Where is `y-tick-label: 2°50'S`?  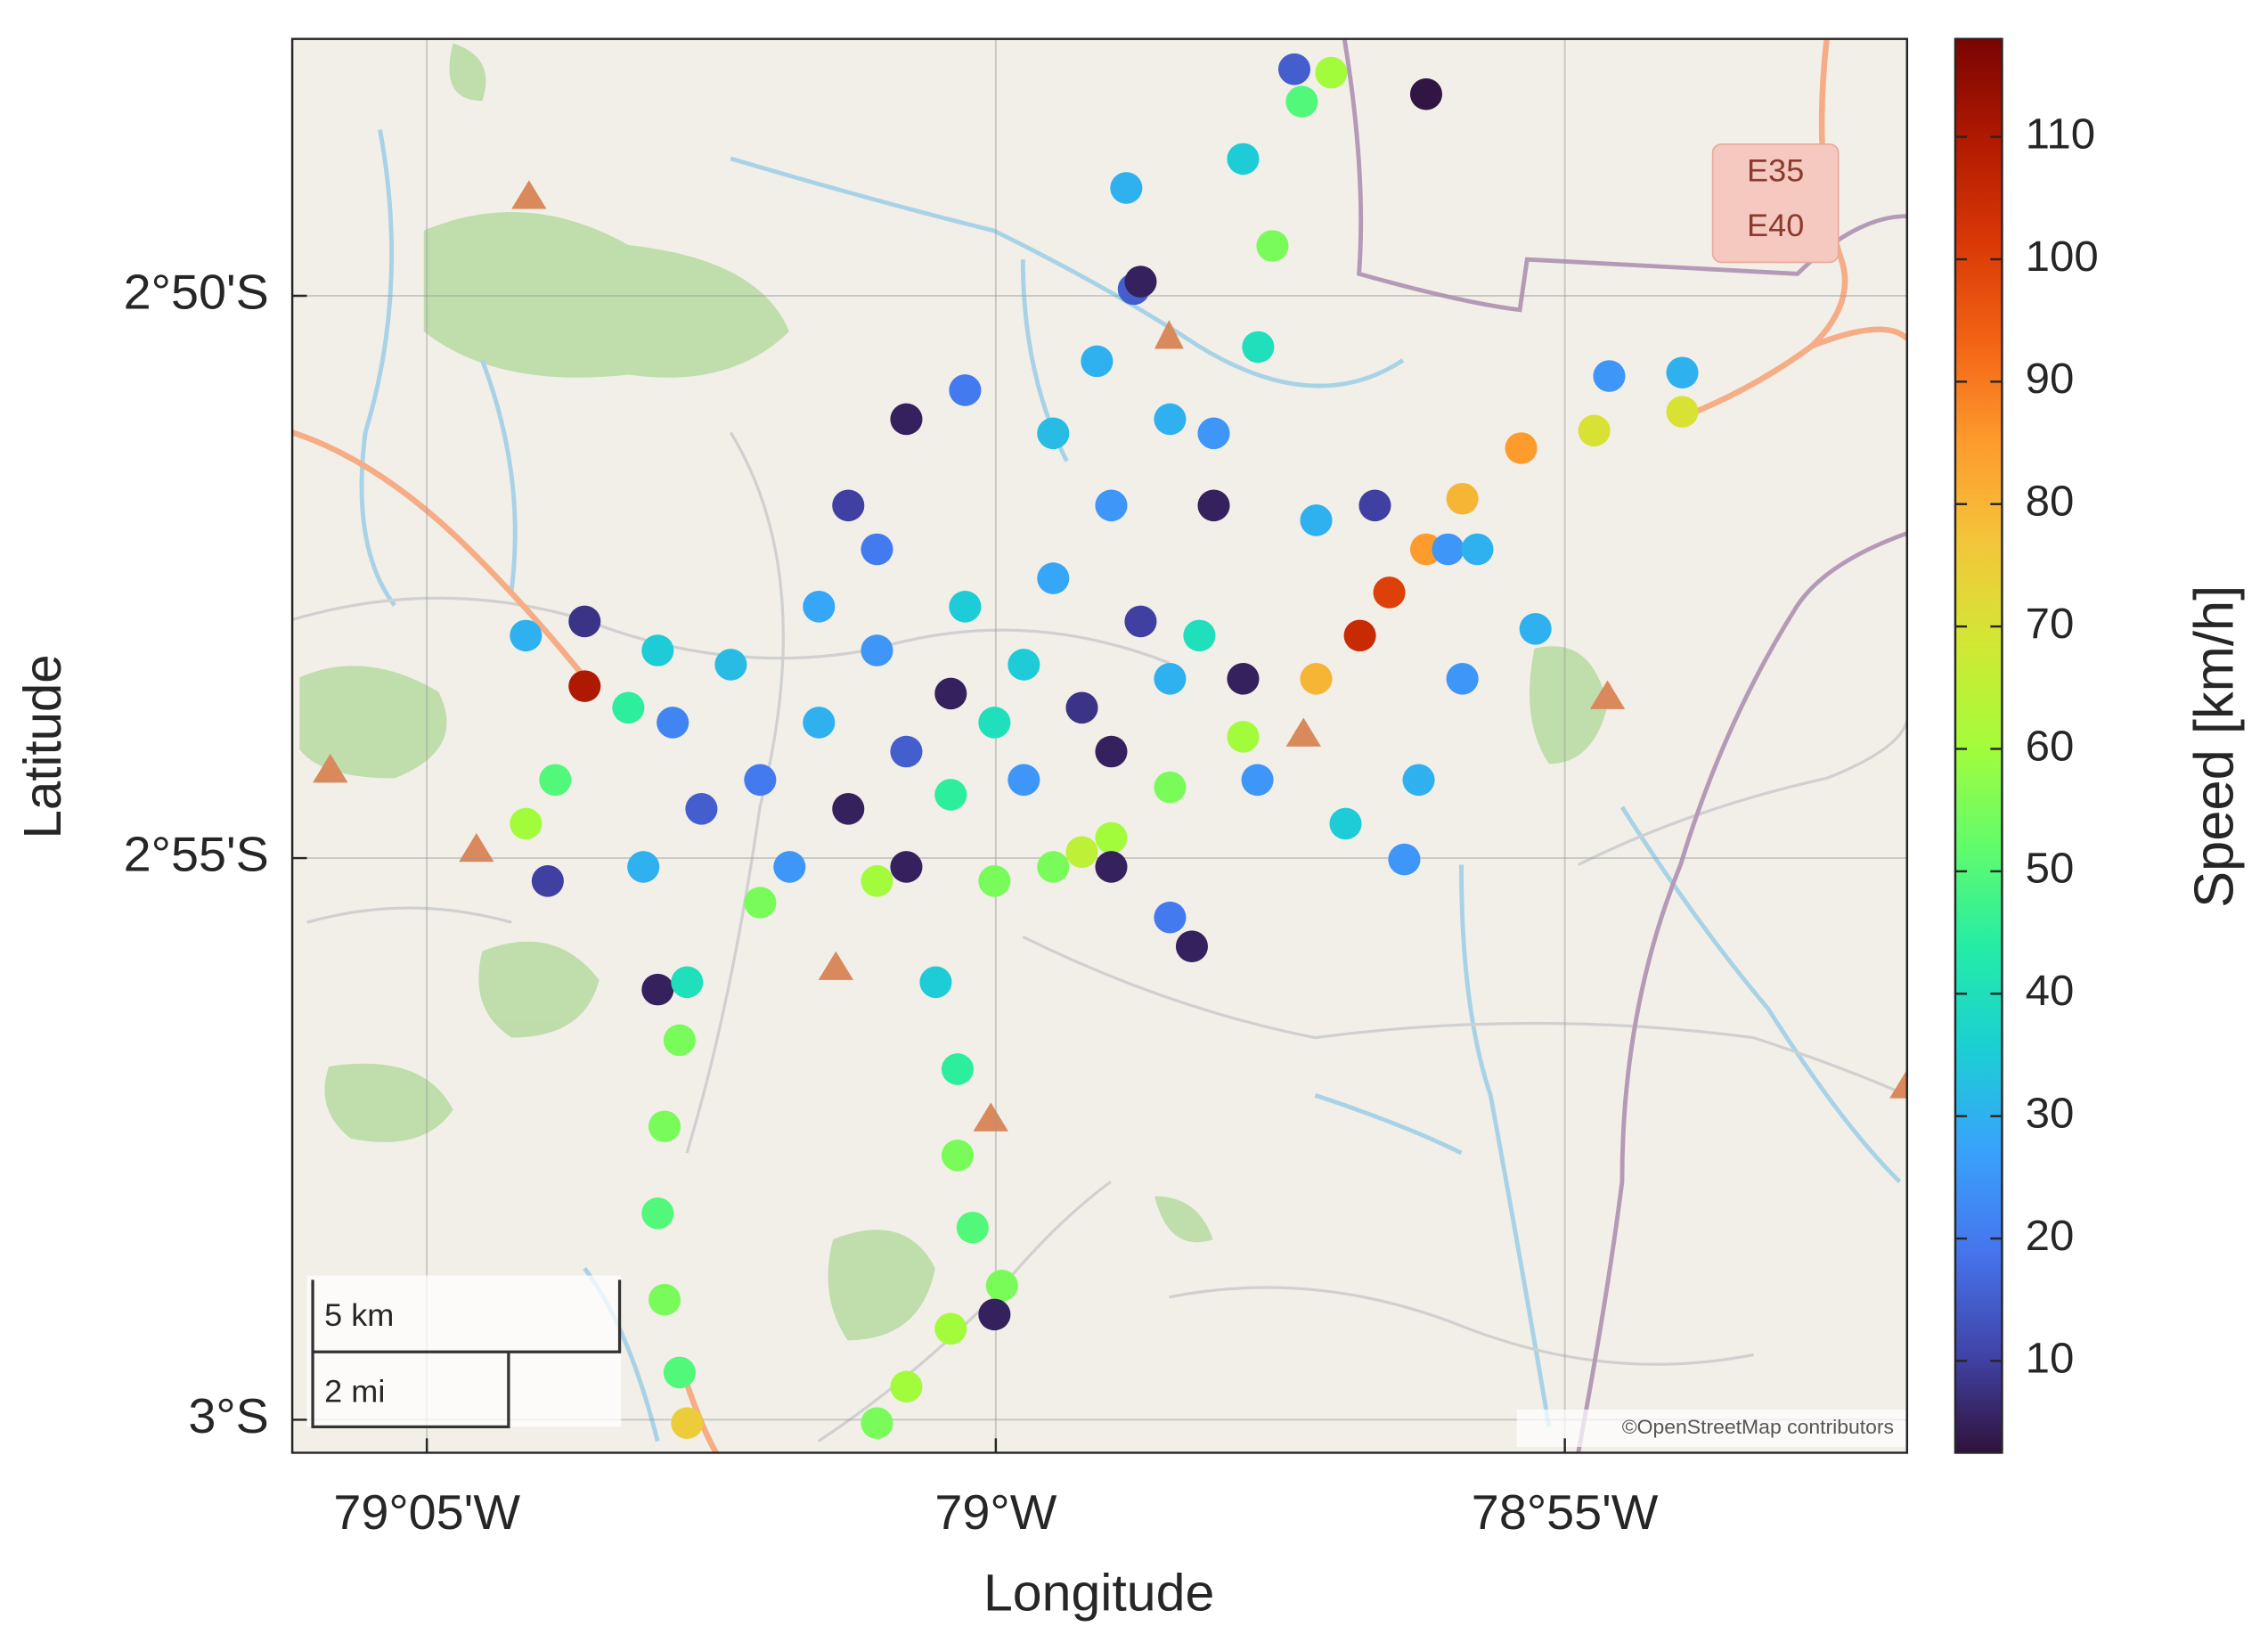
y-tick-label: 2°50'S is located at coordinates (196, 292).